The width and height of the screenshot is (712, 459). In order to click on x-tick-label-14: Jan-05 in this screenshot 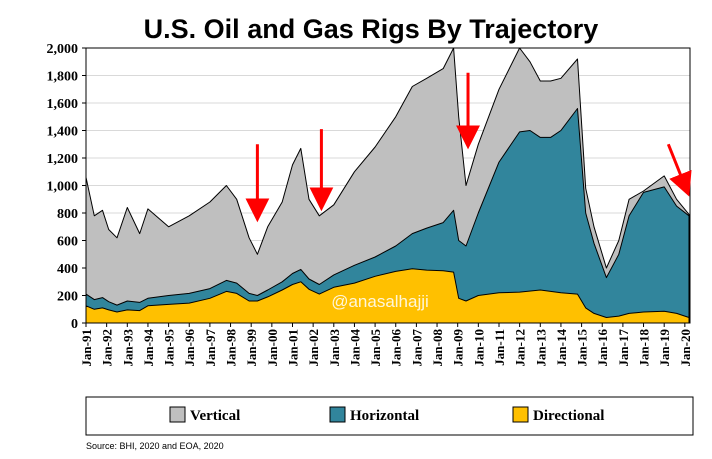, I will do `click(375, 348)`.